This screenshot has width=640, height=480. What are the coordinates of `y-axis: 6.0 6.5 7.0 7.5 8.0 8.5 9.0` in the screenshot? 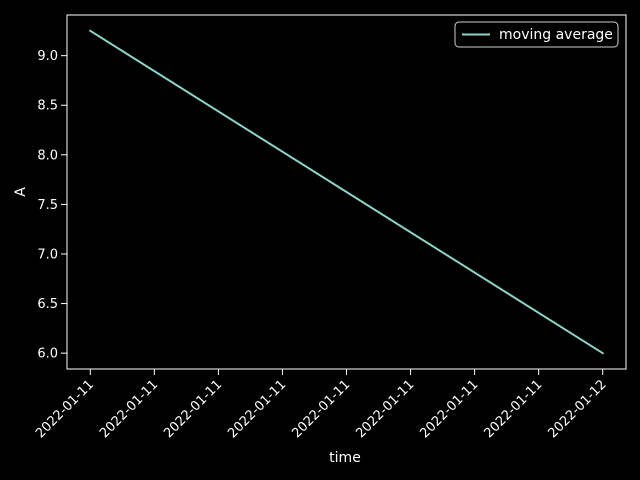 It's located at (52, 205).